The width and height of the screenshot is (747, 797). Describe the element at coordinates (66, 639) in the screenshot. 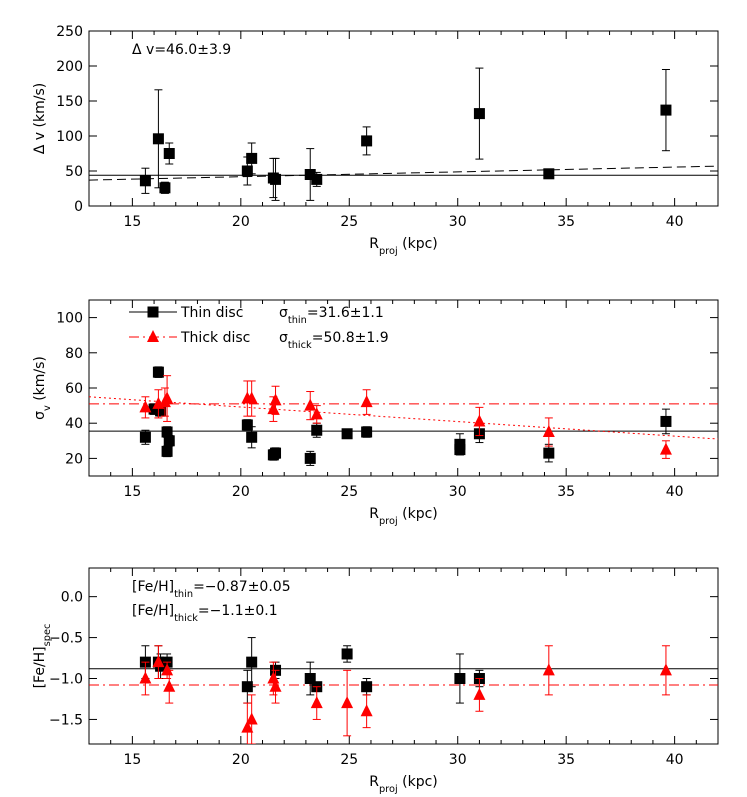

I see `y-tick-label: −0.5` at that location.